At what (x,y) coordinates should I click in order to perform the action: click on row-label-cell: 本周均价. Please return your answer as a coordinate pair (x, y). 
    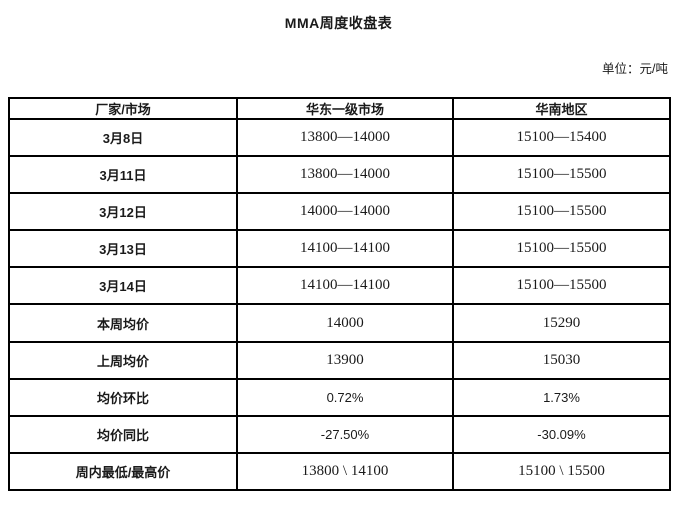
    Looking at the image, I should click on (123, 323).